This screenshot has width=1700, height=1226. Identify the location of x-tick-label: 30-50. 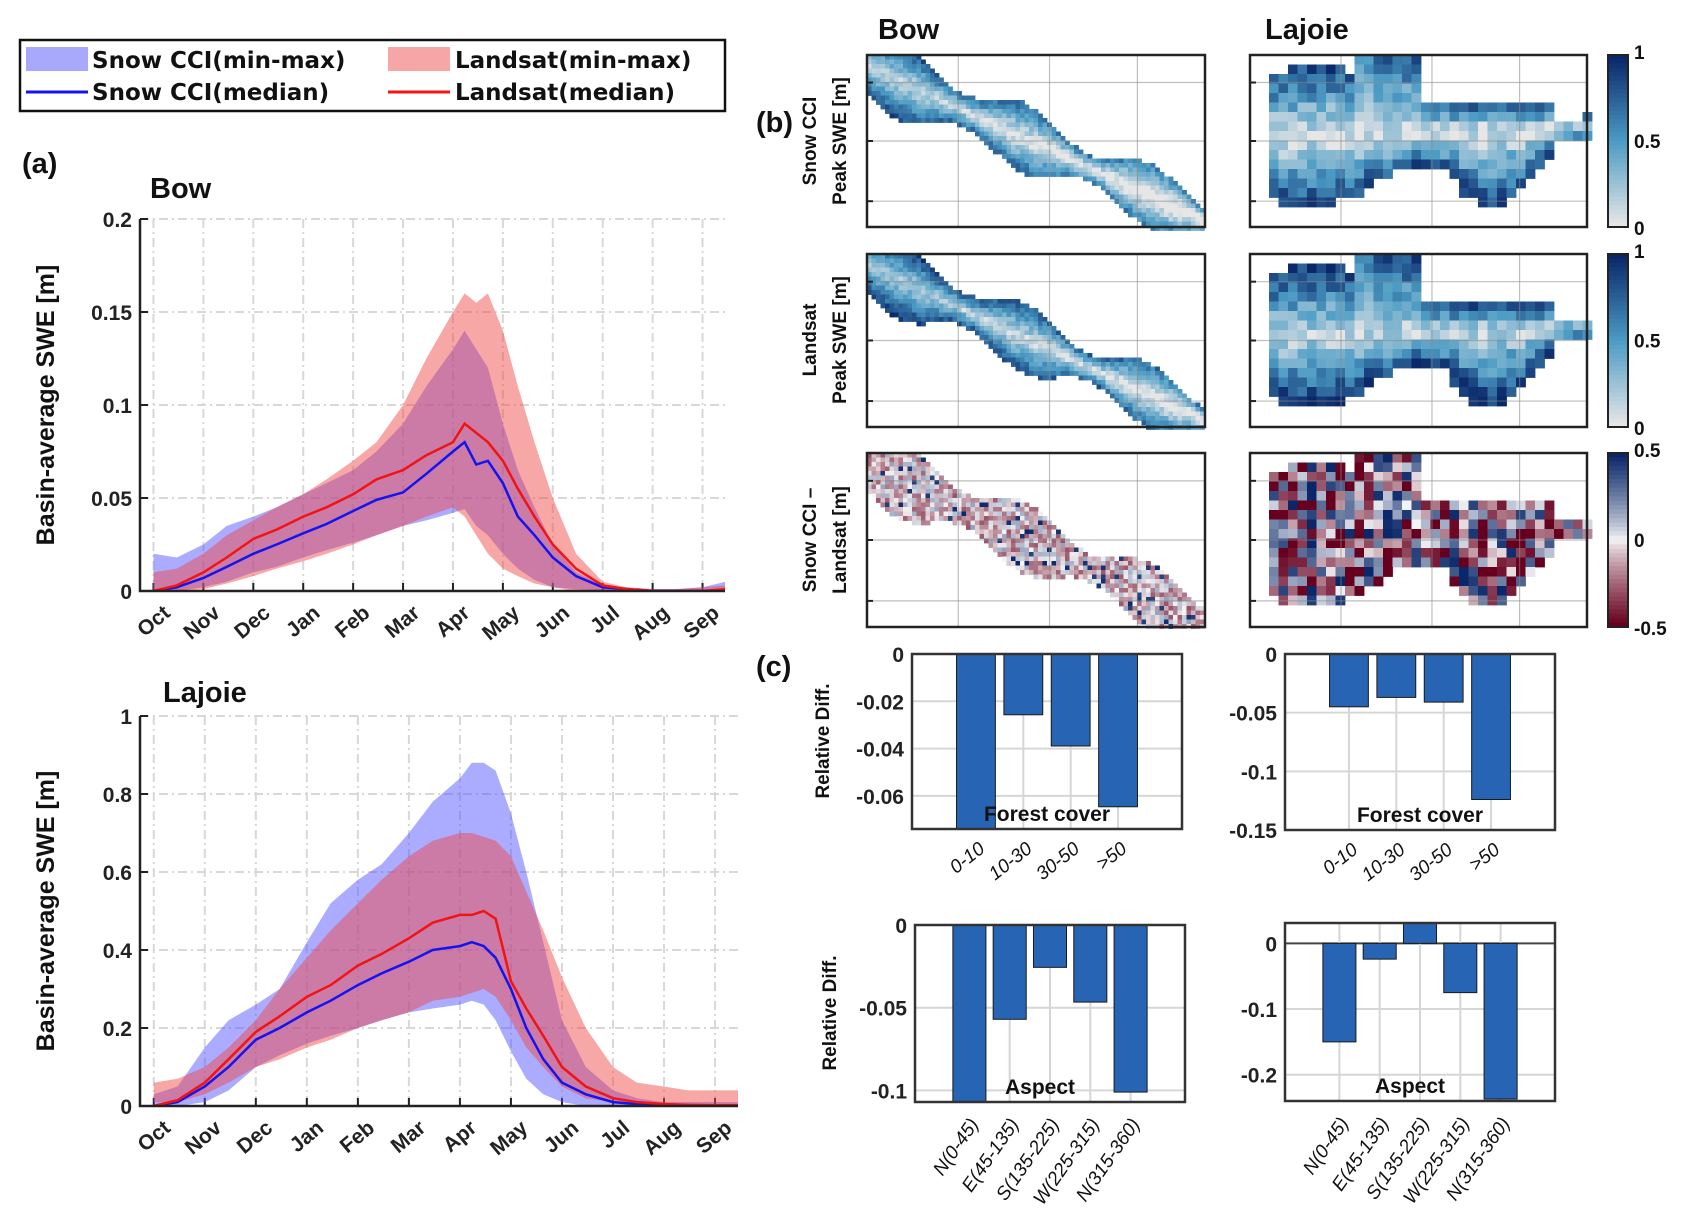
(1059, 861).